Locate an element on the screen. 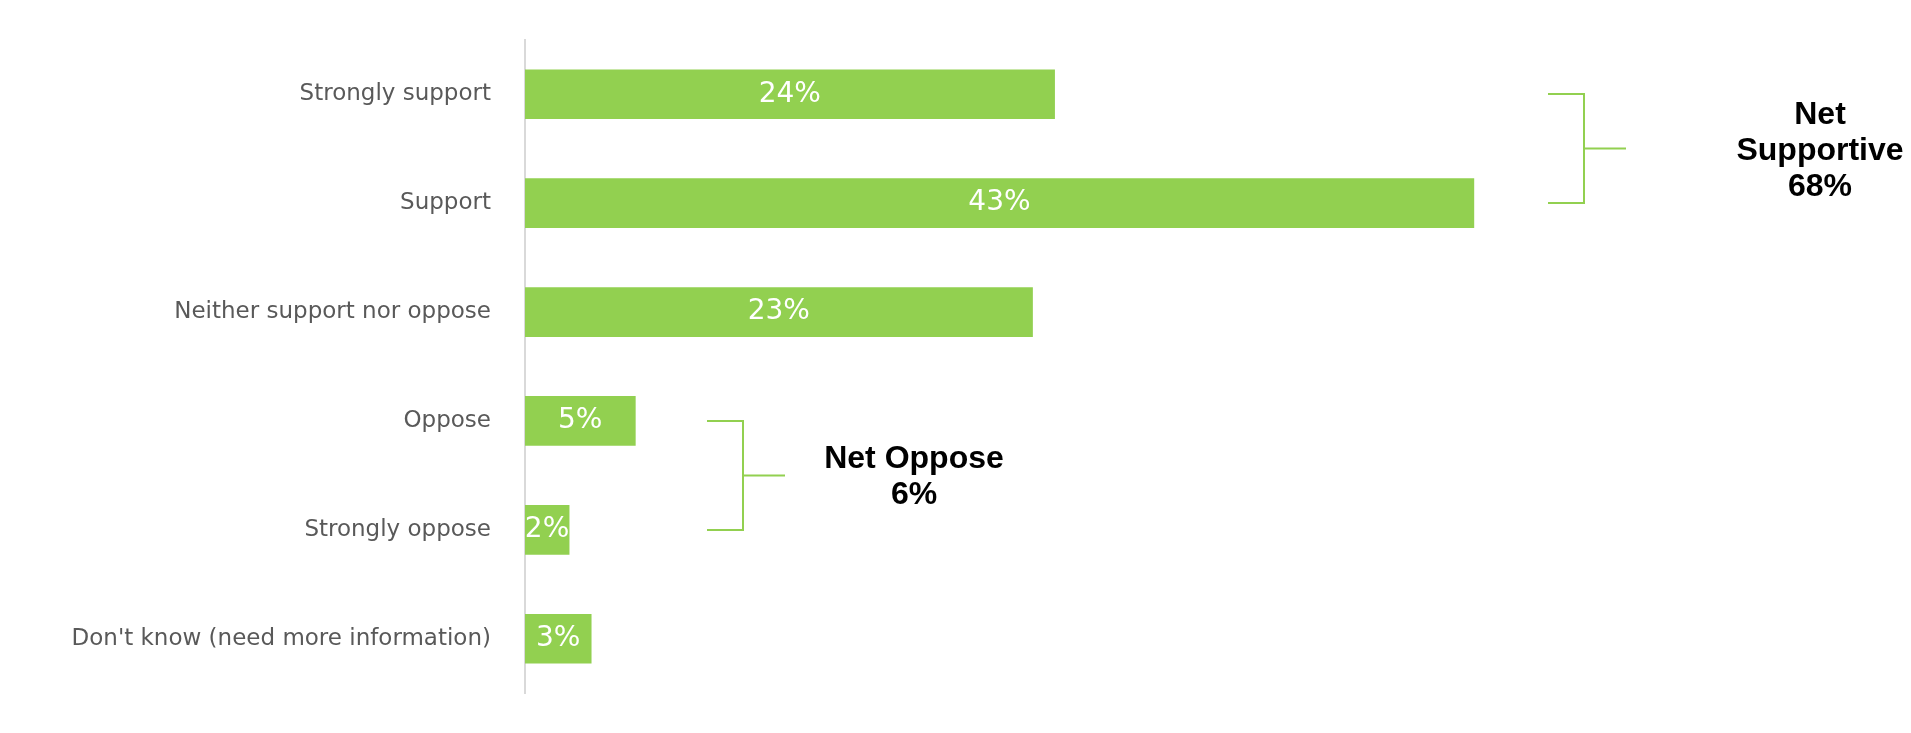  data-label: 24% is located at coordinates (789, 92).